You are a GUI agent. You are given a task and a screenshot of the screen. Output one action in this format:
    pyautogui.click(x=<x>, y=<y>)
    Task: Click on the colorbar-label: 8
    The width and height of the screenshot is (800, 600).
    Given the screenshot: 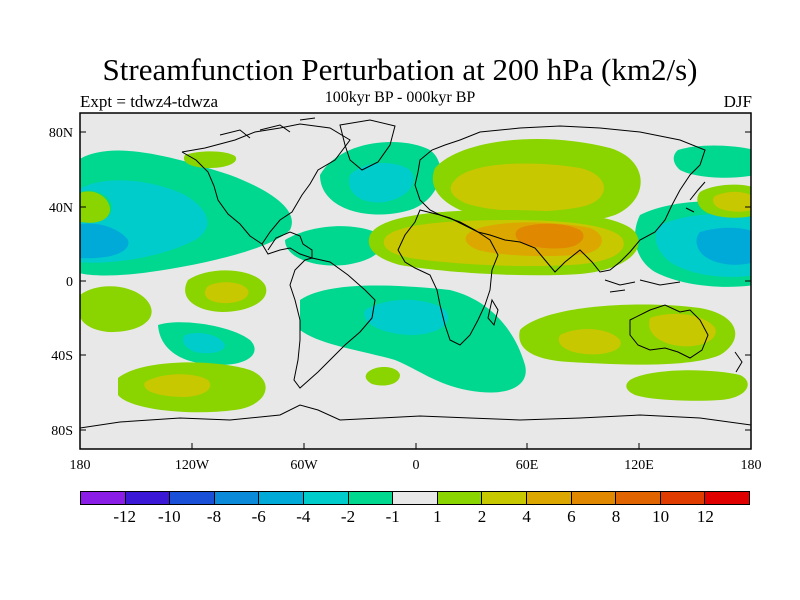 What is the action you would take?
    pyautogui.click(x=616, y=516)
    